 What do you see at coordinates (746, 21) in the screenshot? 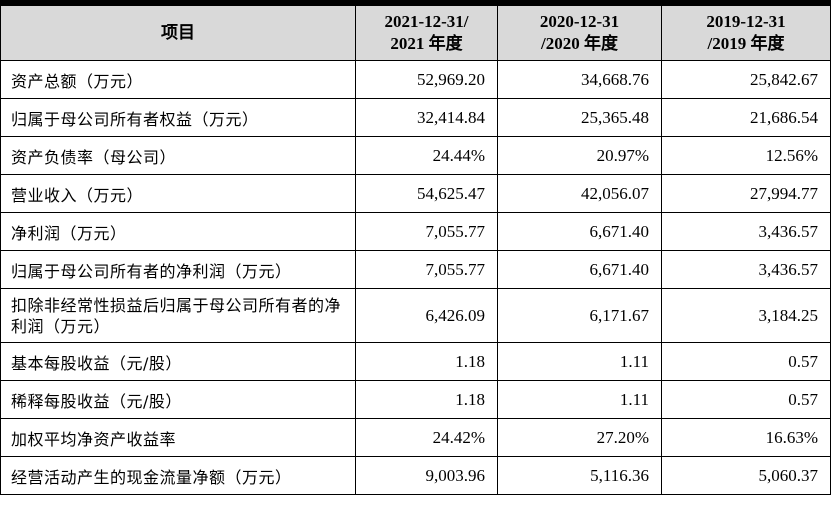
I see `header-2019-date: 2019-12-31` at bounding box center [746, 21].